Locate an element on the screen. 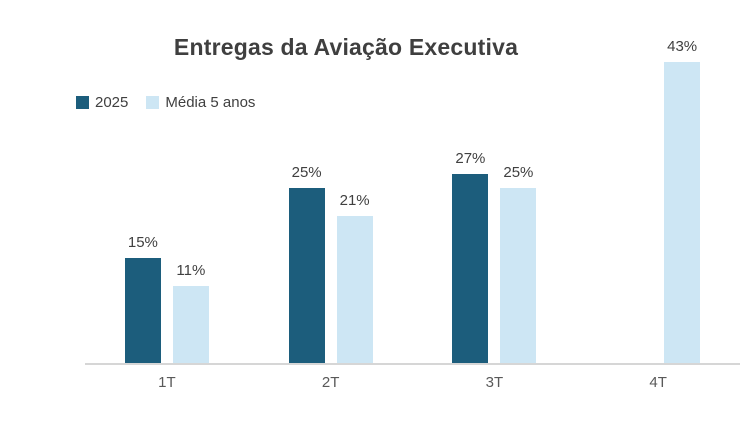 Image resolution: width=753 pixels, height=430 pixels. bar-slot-3T-Média 5 anos: 25% is located at coordinates (518, 205).